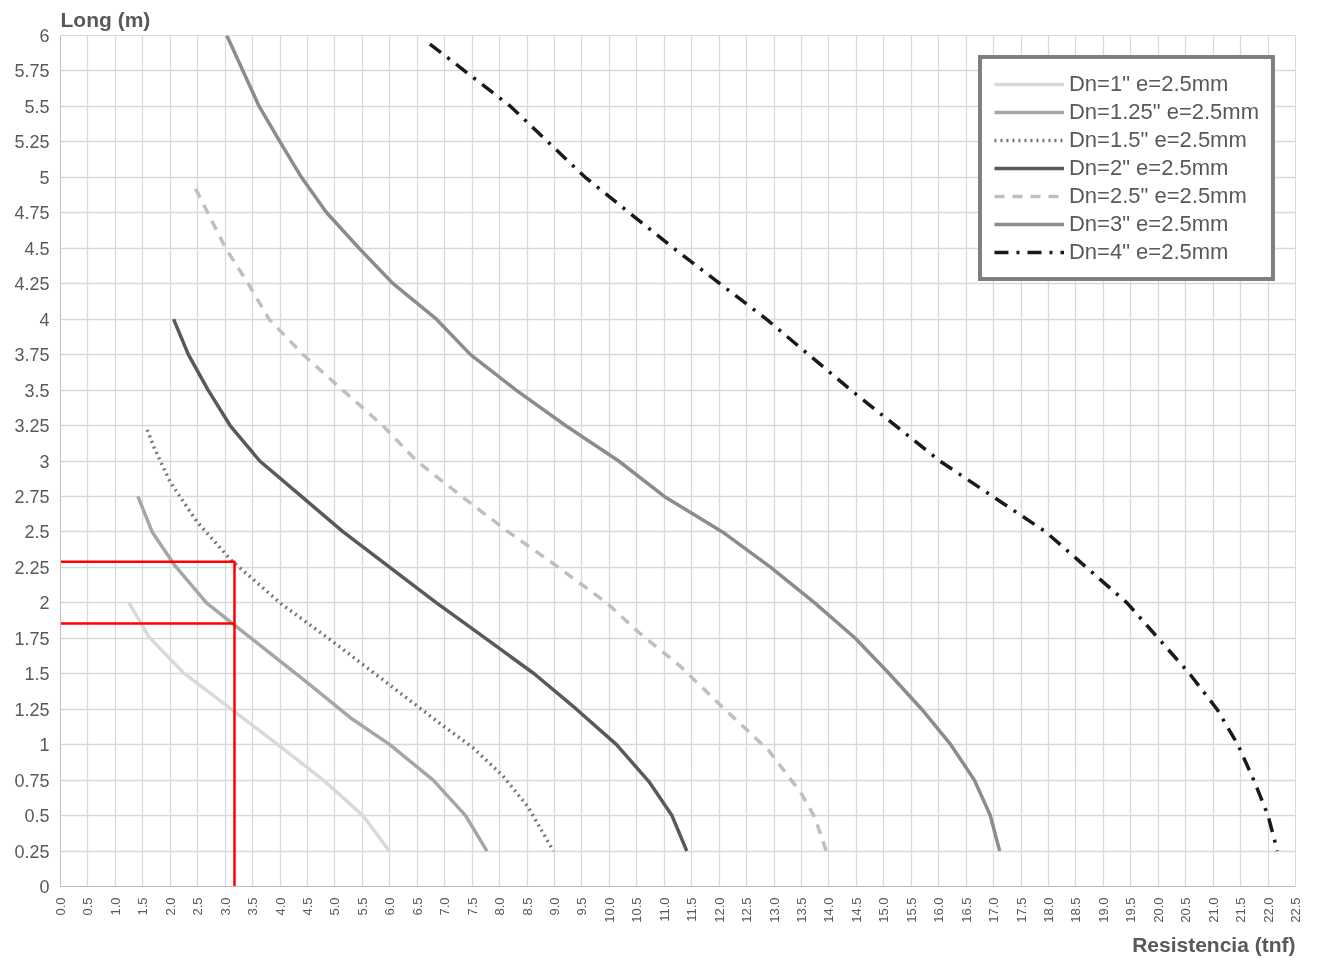  What do you see at coordinates (44, 461) in the screenshot?
I see `y-tick-label: 3` at bounding box center [44, 461].